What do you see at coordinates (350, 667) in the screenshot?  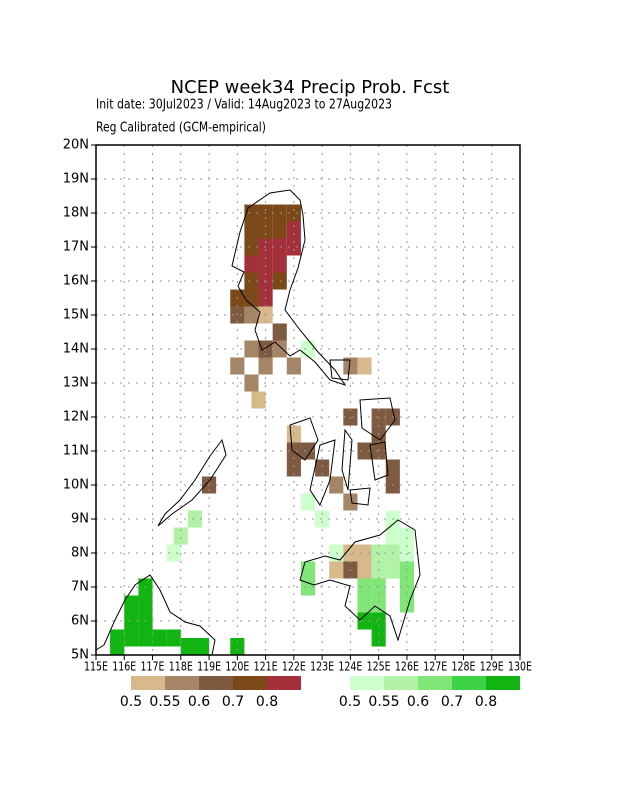 I see `x-tick-label: 124E` at bounding box center [350, 667].